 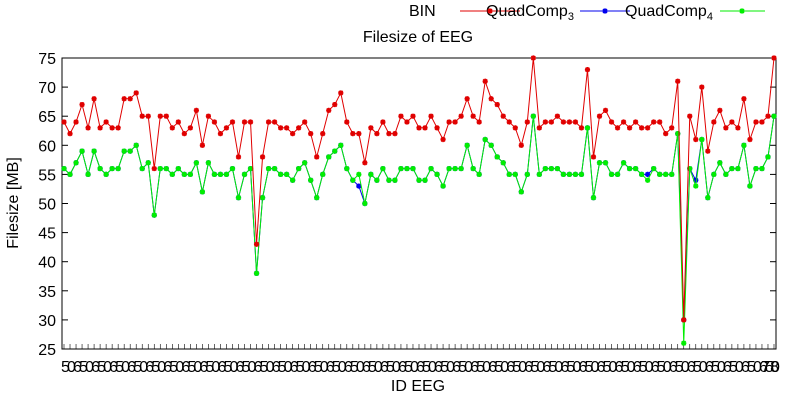 I want to click on legend-label-quadcomp3: QuadComp3, so click(x=530, y=13).